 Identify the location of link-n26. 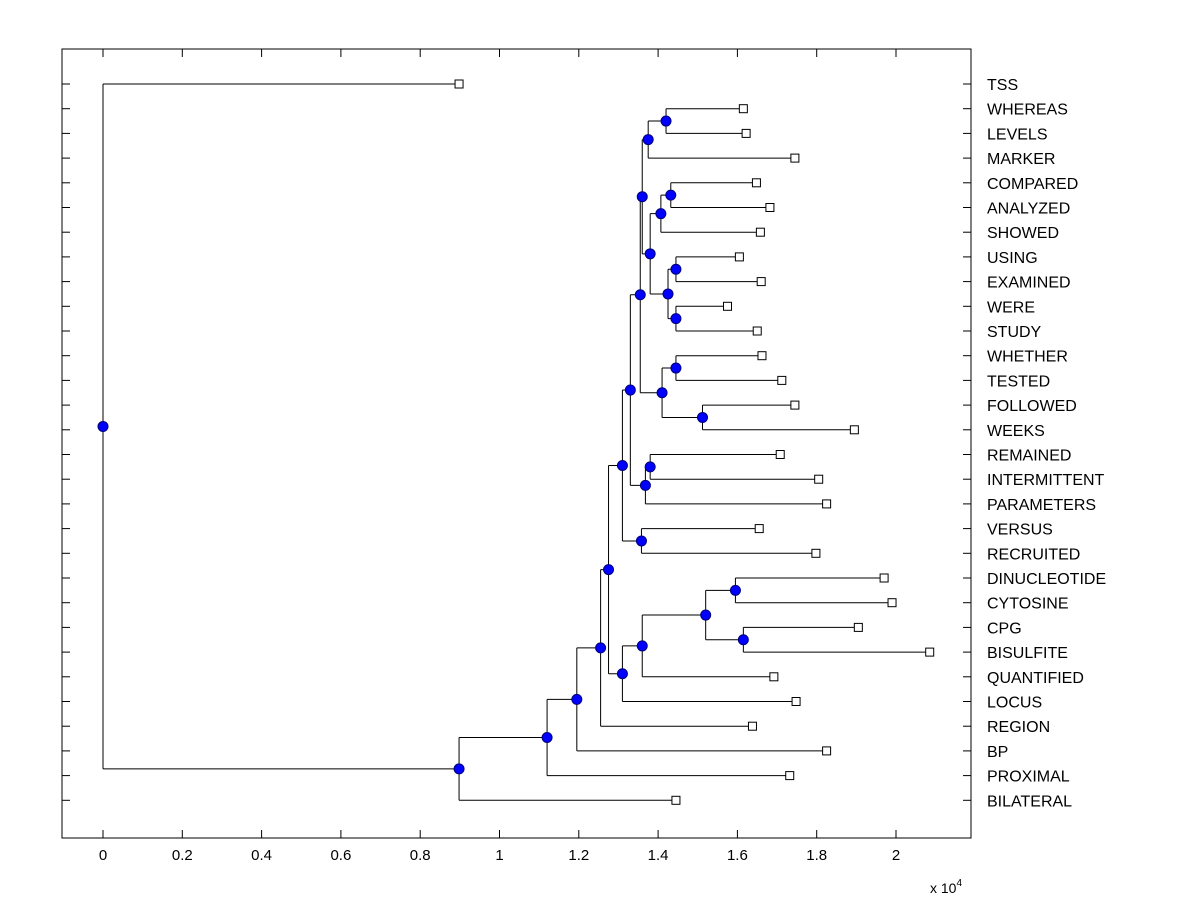
(701, 699).